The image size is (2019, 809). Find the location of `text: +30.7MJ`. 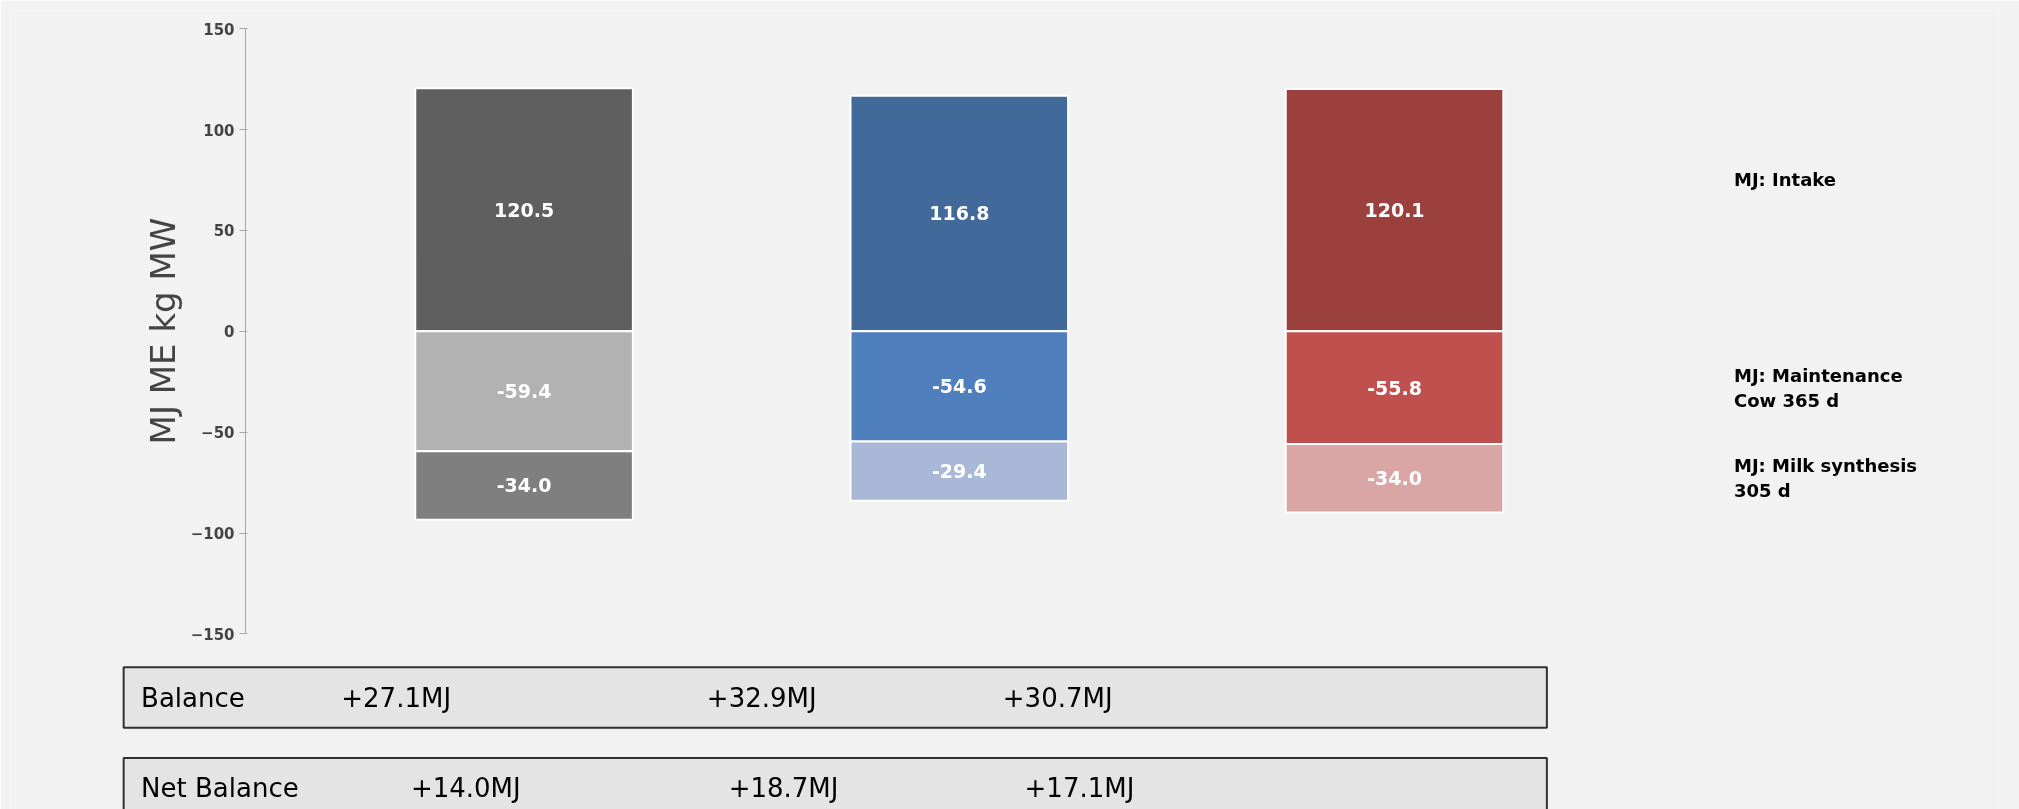

text: +30.7MJ is located at coordinates (1057, 697).